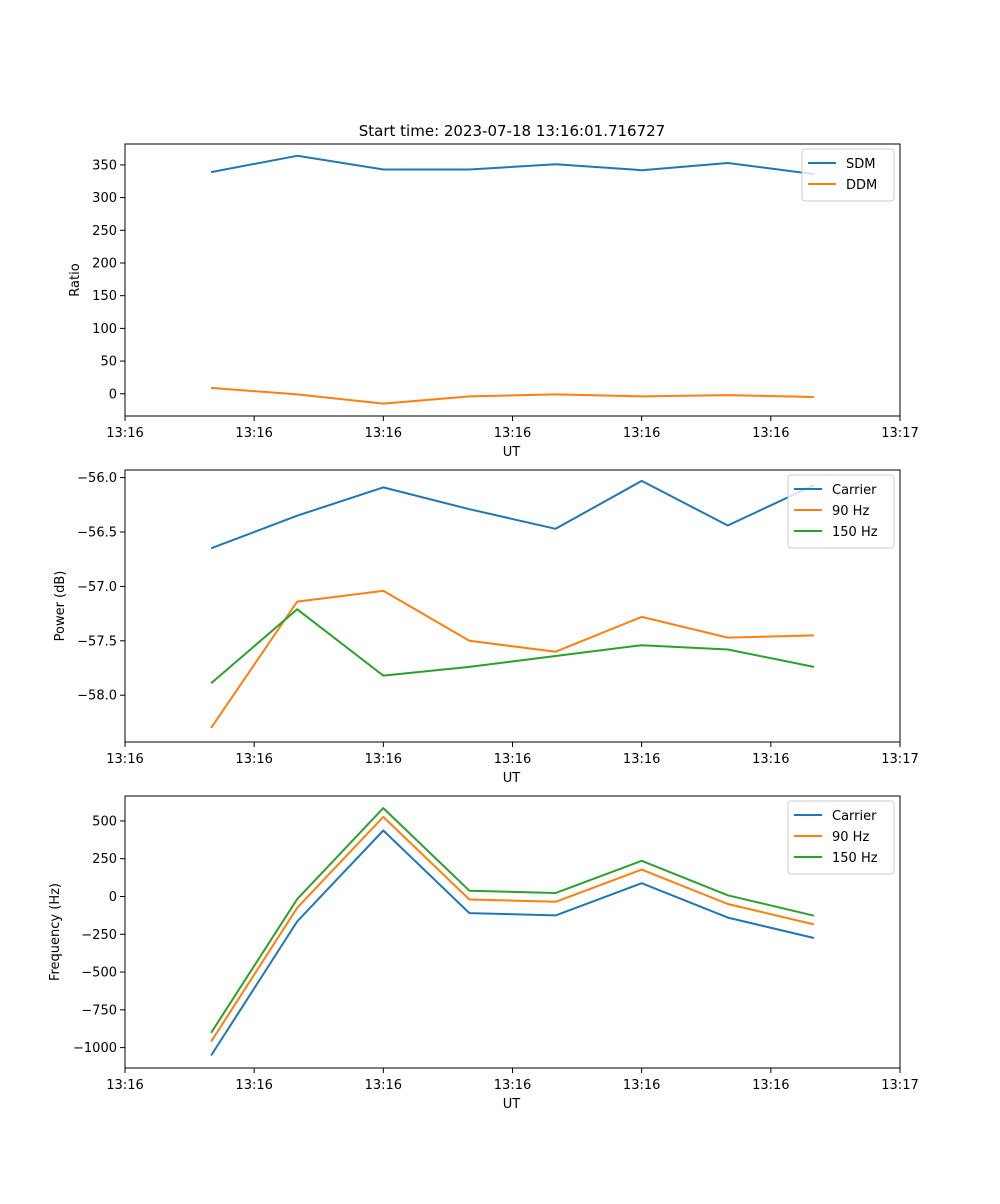  What do you see at coordinates (850, 837) in the screenshot?
I see `frequency-legend-label: 90 Hz` at bounding box center [850, 837].